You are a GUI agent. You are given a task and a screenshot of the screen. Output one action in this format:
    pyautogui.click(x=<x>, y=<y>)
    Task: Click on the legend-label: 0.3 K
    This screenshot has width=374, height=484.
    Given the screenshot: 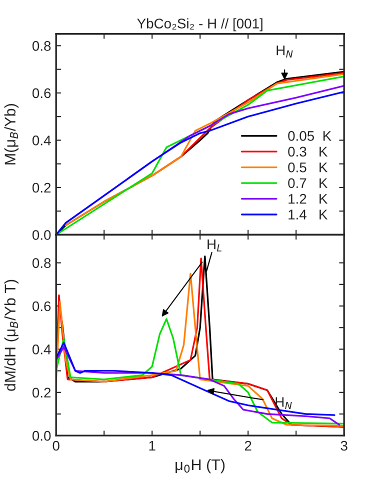 What is the action you would take?
    pyautogui.click(x=308, y=151)
    